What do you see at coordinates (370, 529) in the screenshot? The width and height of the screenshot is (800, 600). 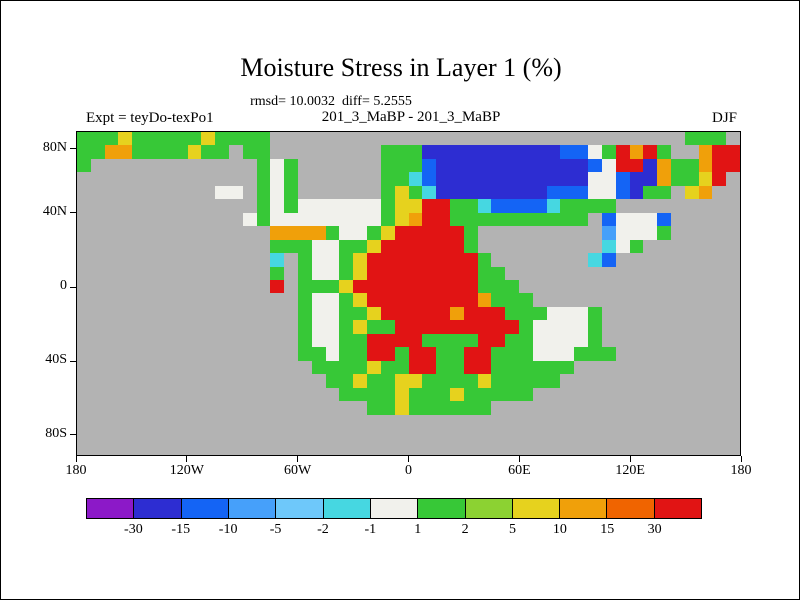 I see `colorbar-tick-label: -1` at bounding box center [370, 529].